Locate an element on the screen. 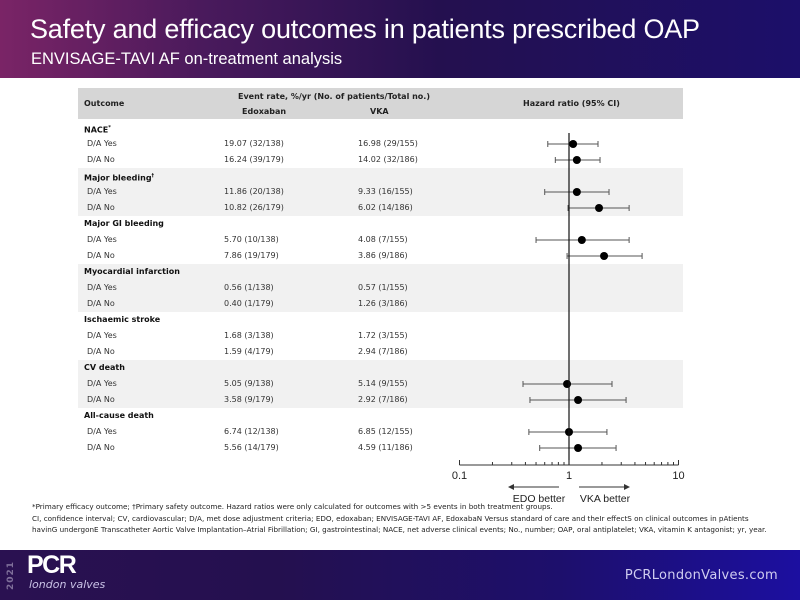 This screenshot has height=600, width=800. slide-footer is located at coordinates (400, 575).